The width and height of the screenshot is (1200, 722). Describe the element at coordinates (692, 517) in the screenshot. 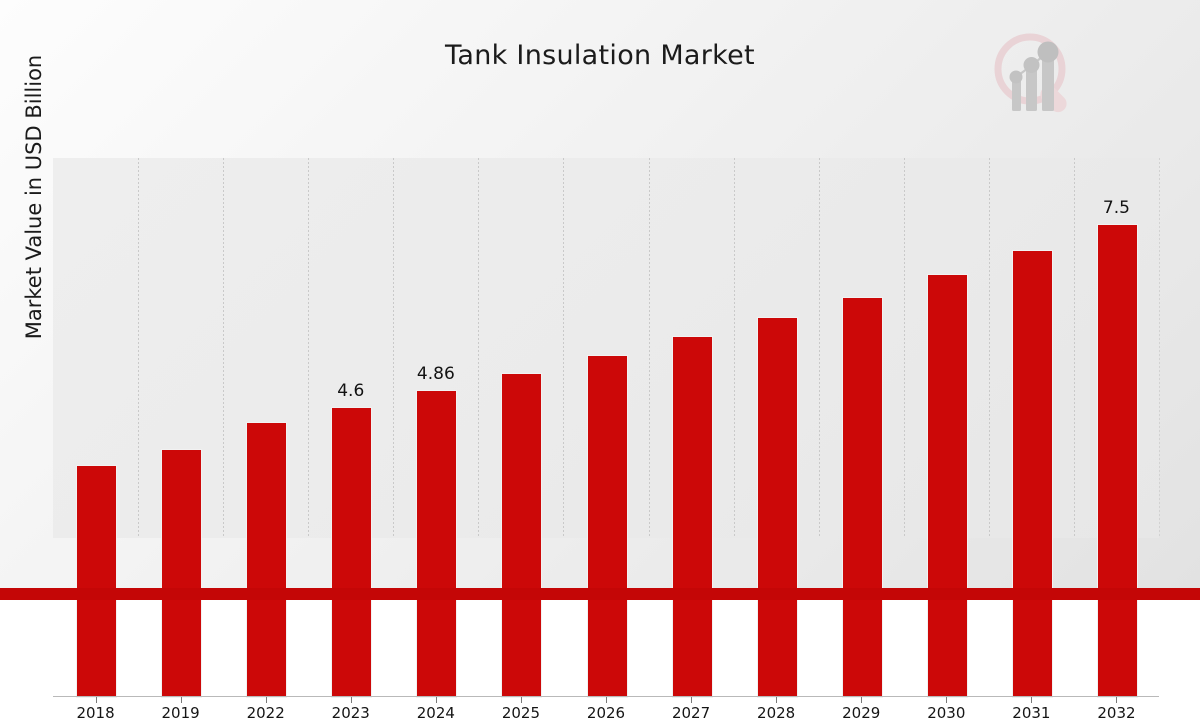

I see `bar-2027` at that location.